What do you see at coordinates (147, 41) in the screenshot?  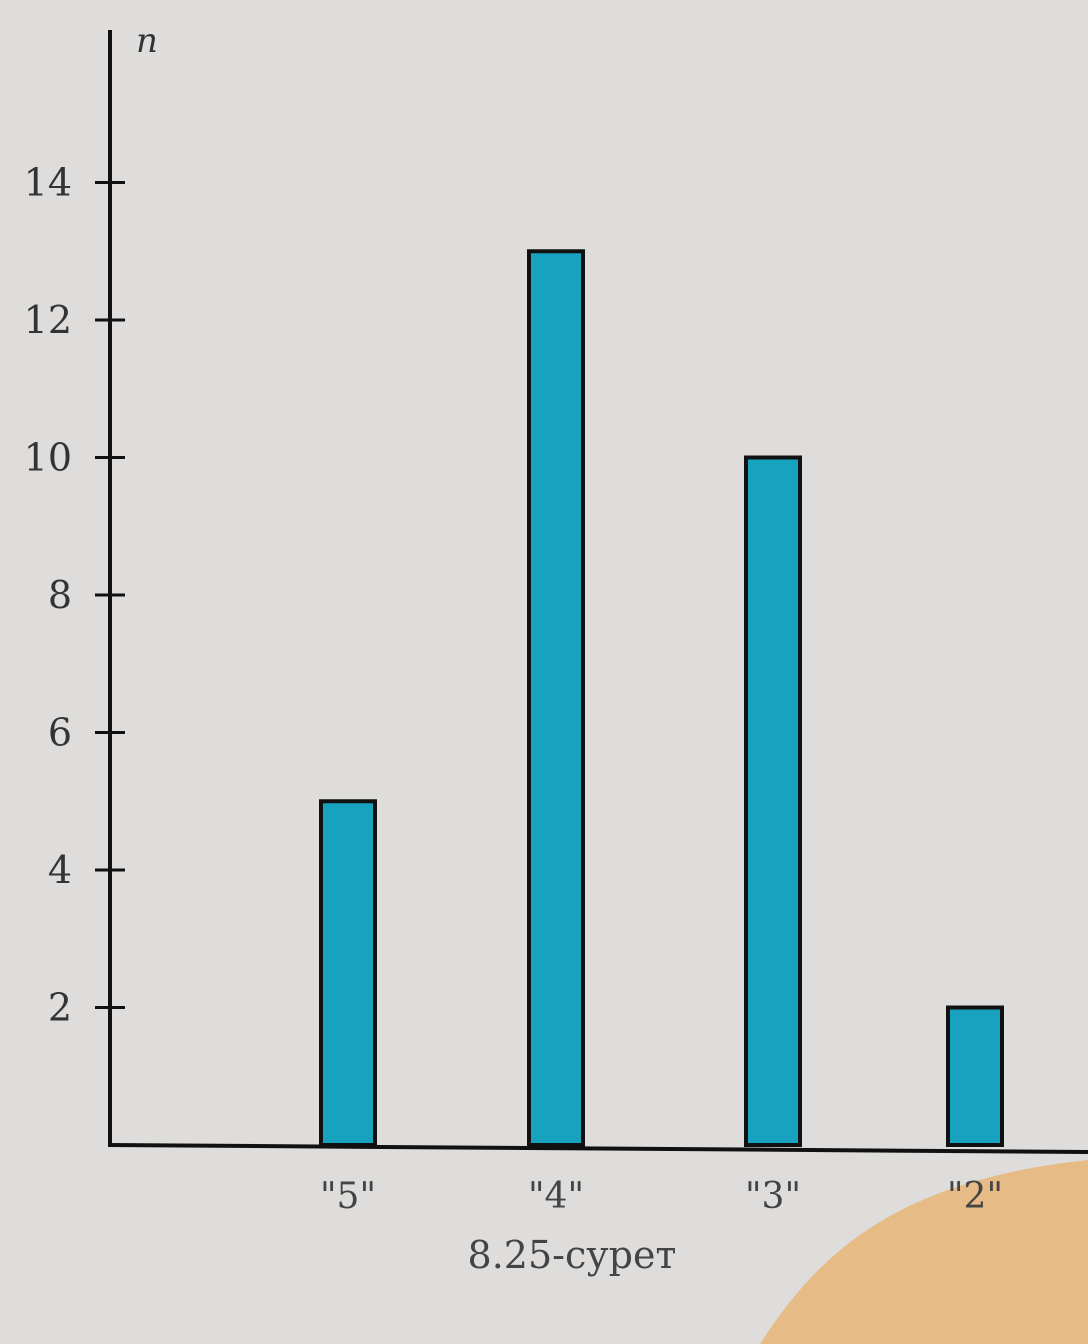 I see `y-axis-label: n` at bounding box center [147, 41].